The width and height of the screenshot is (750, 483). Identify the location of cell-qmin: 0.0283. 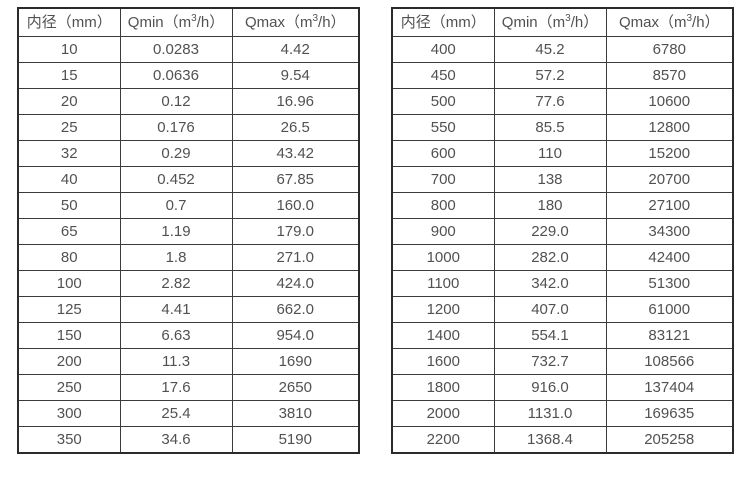
(176, 49).